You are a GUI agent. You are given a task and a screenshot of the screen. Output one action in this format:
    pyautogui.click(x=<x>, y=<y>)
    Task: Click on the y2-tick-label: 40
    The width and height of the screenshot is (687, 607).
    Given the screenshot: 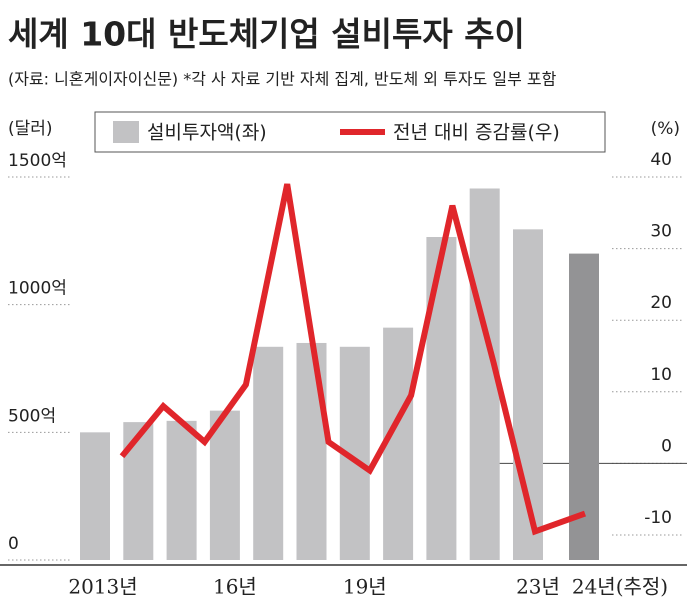 What is the action you would take?
    pyautogui.click(x=661, y=160)
    